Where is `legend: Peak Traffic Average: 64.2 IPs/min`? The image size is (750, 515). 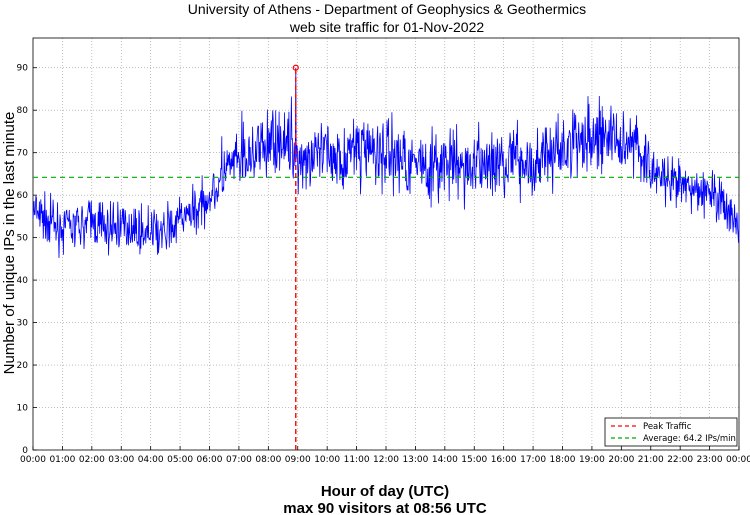
legend: Peak Traffic Average: 64.2 IPs/min is located at coordinates (671, 432).